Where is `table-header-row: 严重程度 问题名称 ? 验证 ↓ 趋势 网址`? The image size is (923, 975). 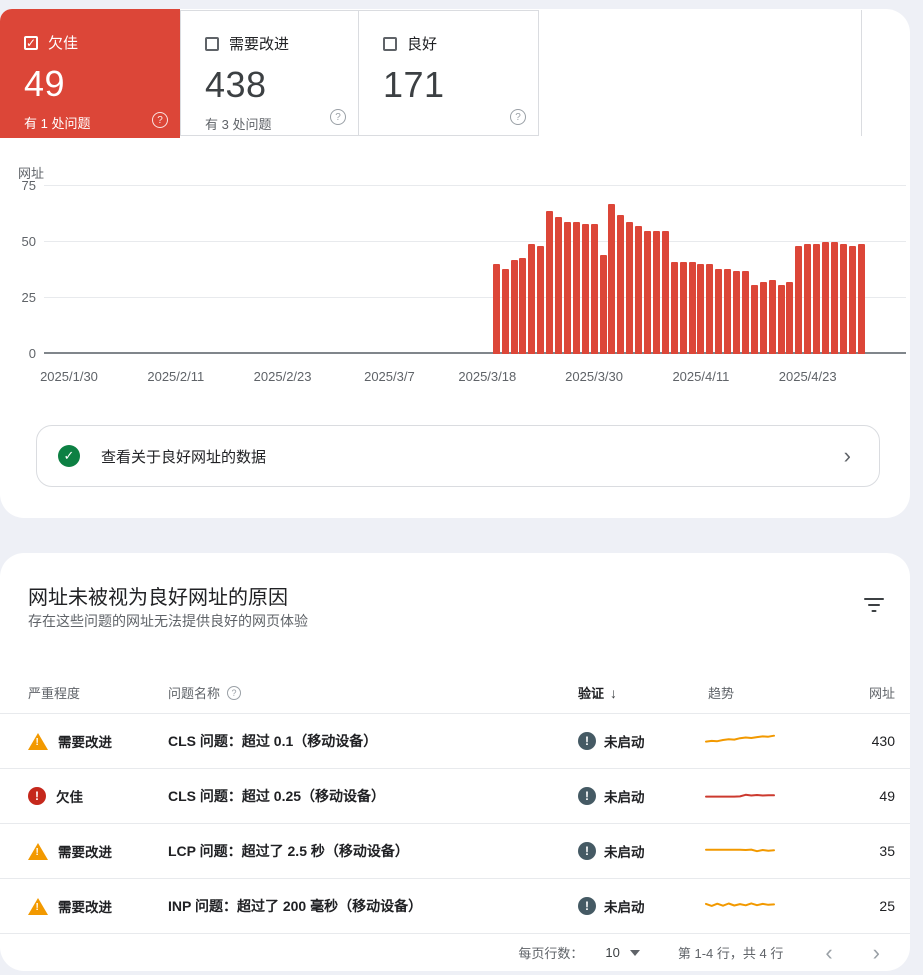
table-header-row: 严重程度 问题名称 ? 验证 ↓ 趋势 网址 is located at coordinates (455, 689).